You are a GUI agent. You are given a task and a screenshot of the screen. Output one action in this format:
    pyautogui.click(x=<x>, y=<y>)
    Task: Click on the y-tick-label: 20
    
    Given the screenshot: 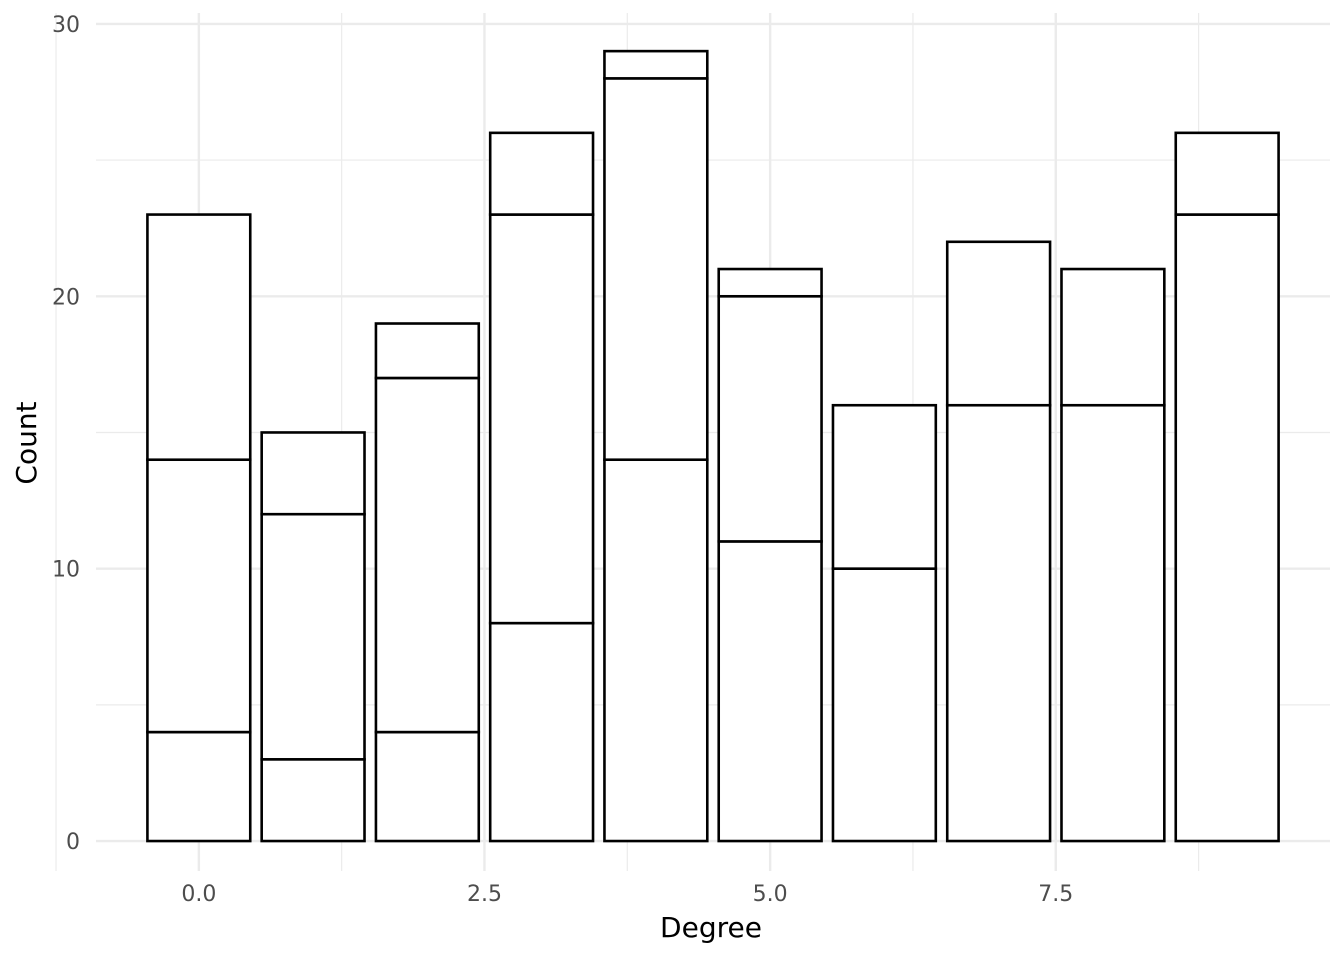 What is the action you would take?
    pyautogui.click(x=66, y=297)
    